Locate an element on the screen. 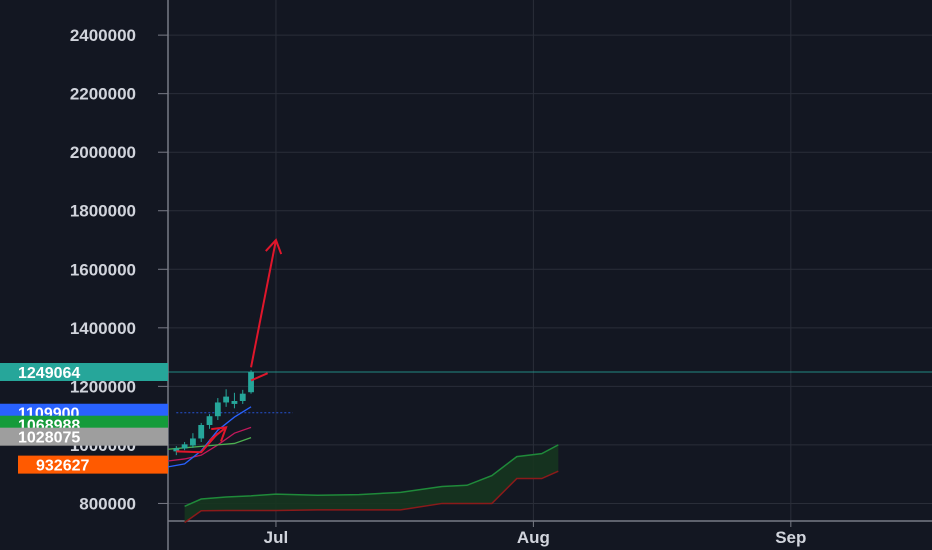 The image size is (932, 550). x-tick-label: Aug is located at coordinates (533, 537).